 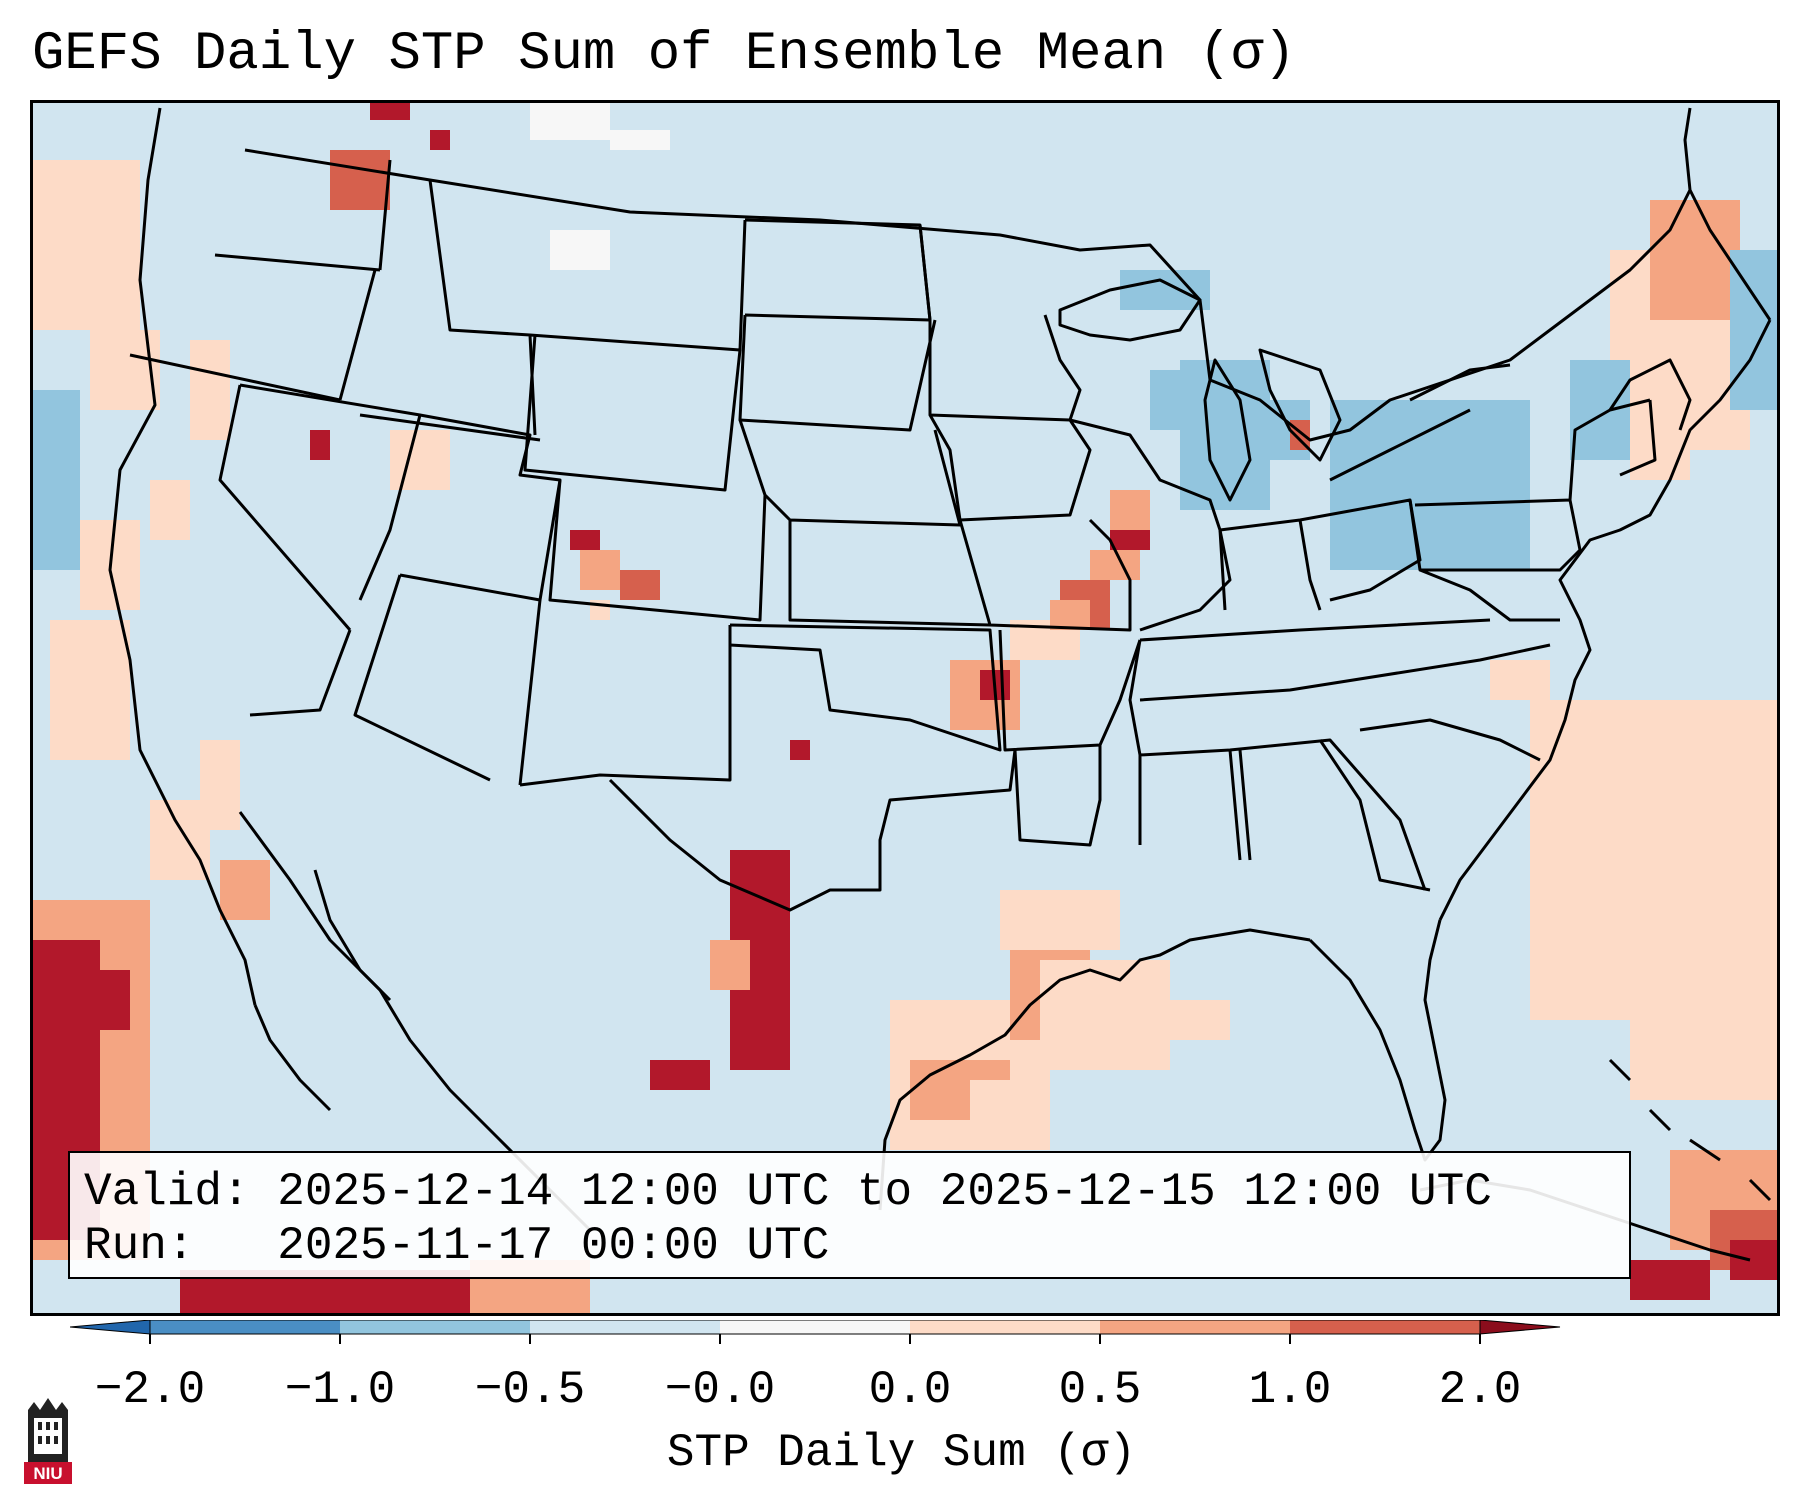 I want to click on colorbar-tick-label: −0.5, so click(x=530, y=1390).